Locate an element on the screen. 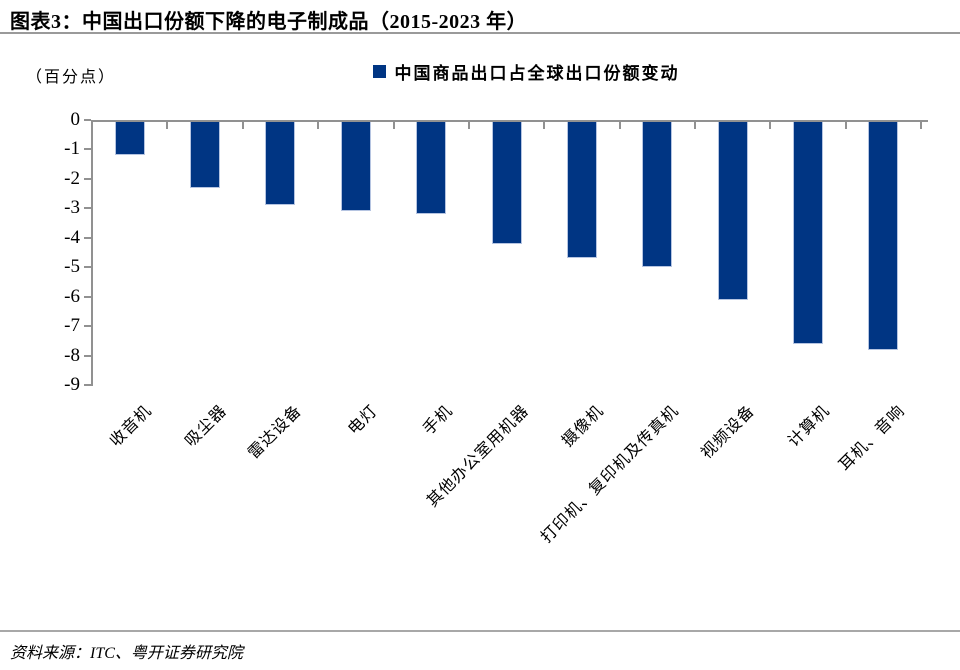 This screenshot has width=960, height=670. legend-label: 中国商品出口占全球出口份额变动 is located at coordinates (537, 73).